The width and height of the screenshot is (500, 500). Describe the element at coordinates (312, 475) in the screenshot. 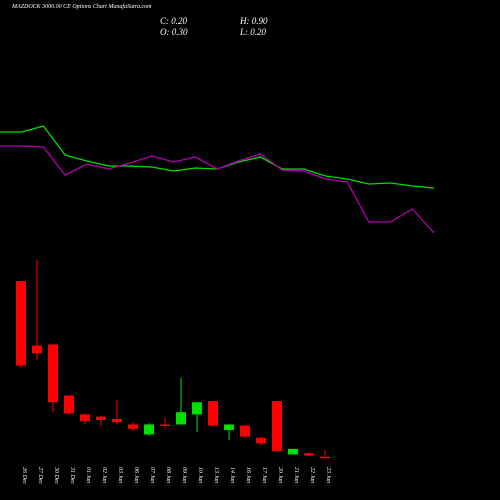

I see `x-tick-label: 22 Jan` at that location.